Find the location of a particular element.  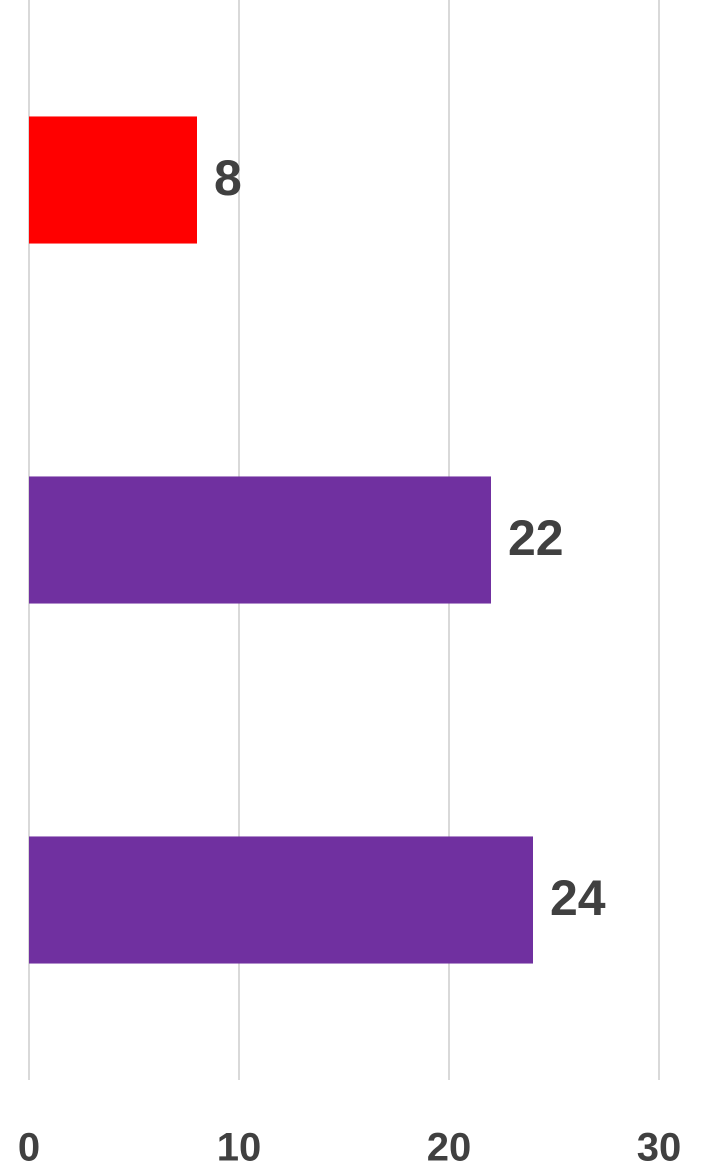

x-tick-label: 10 is located at coordinates (239, 1148).